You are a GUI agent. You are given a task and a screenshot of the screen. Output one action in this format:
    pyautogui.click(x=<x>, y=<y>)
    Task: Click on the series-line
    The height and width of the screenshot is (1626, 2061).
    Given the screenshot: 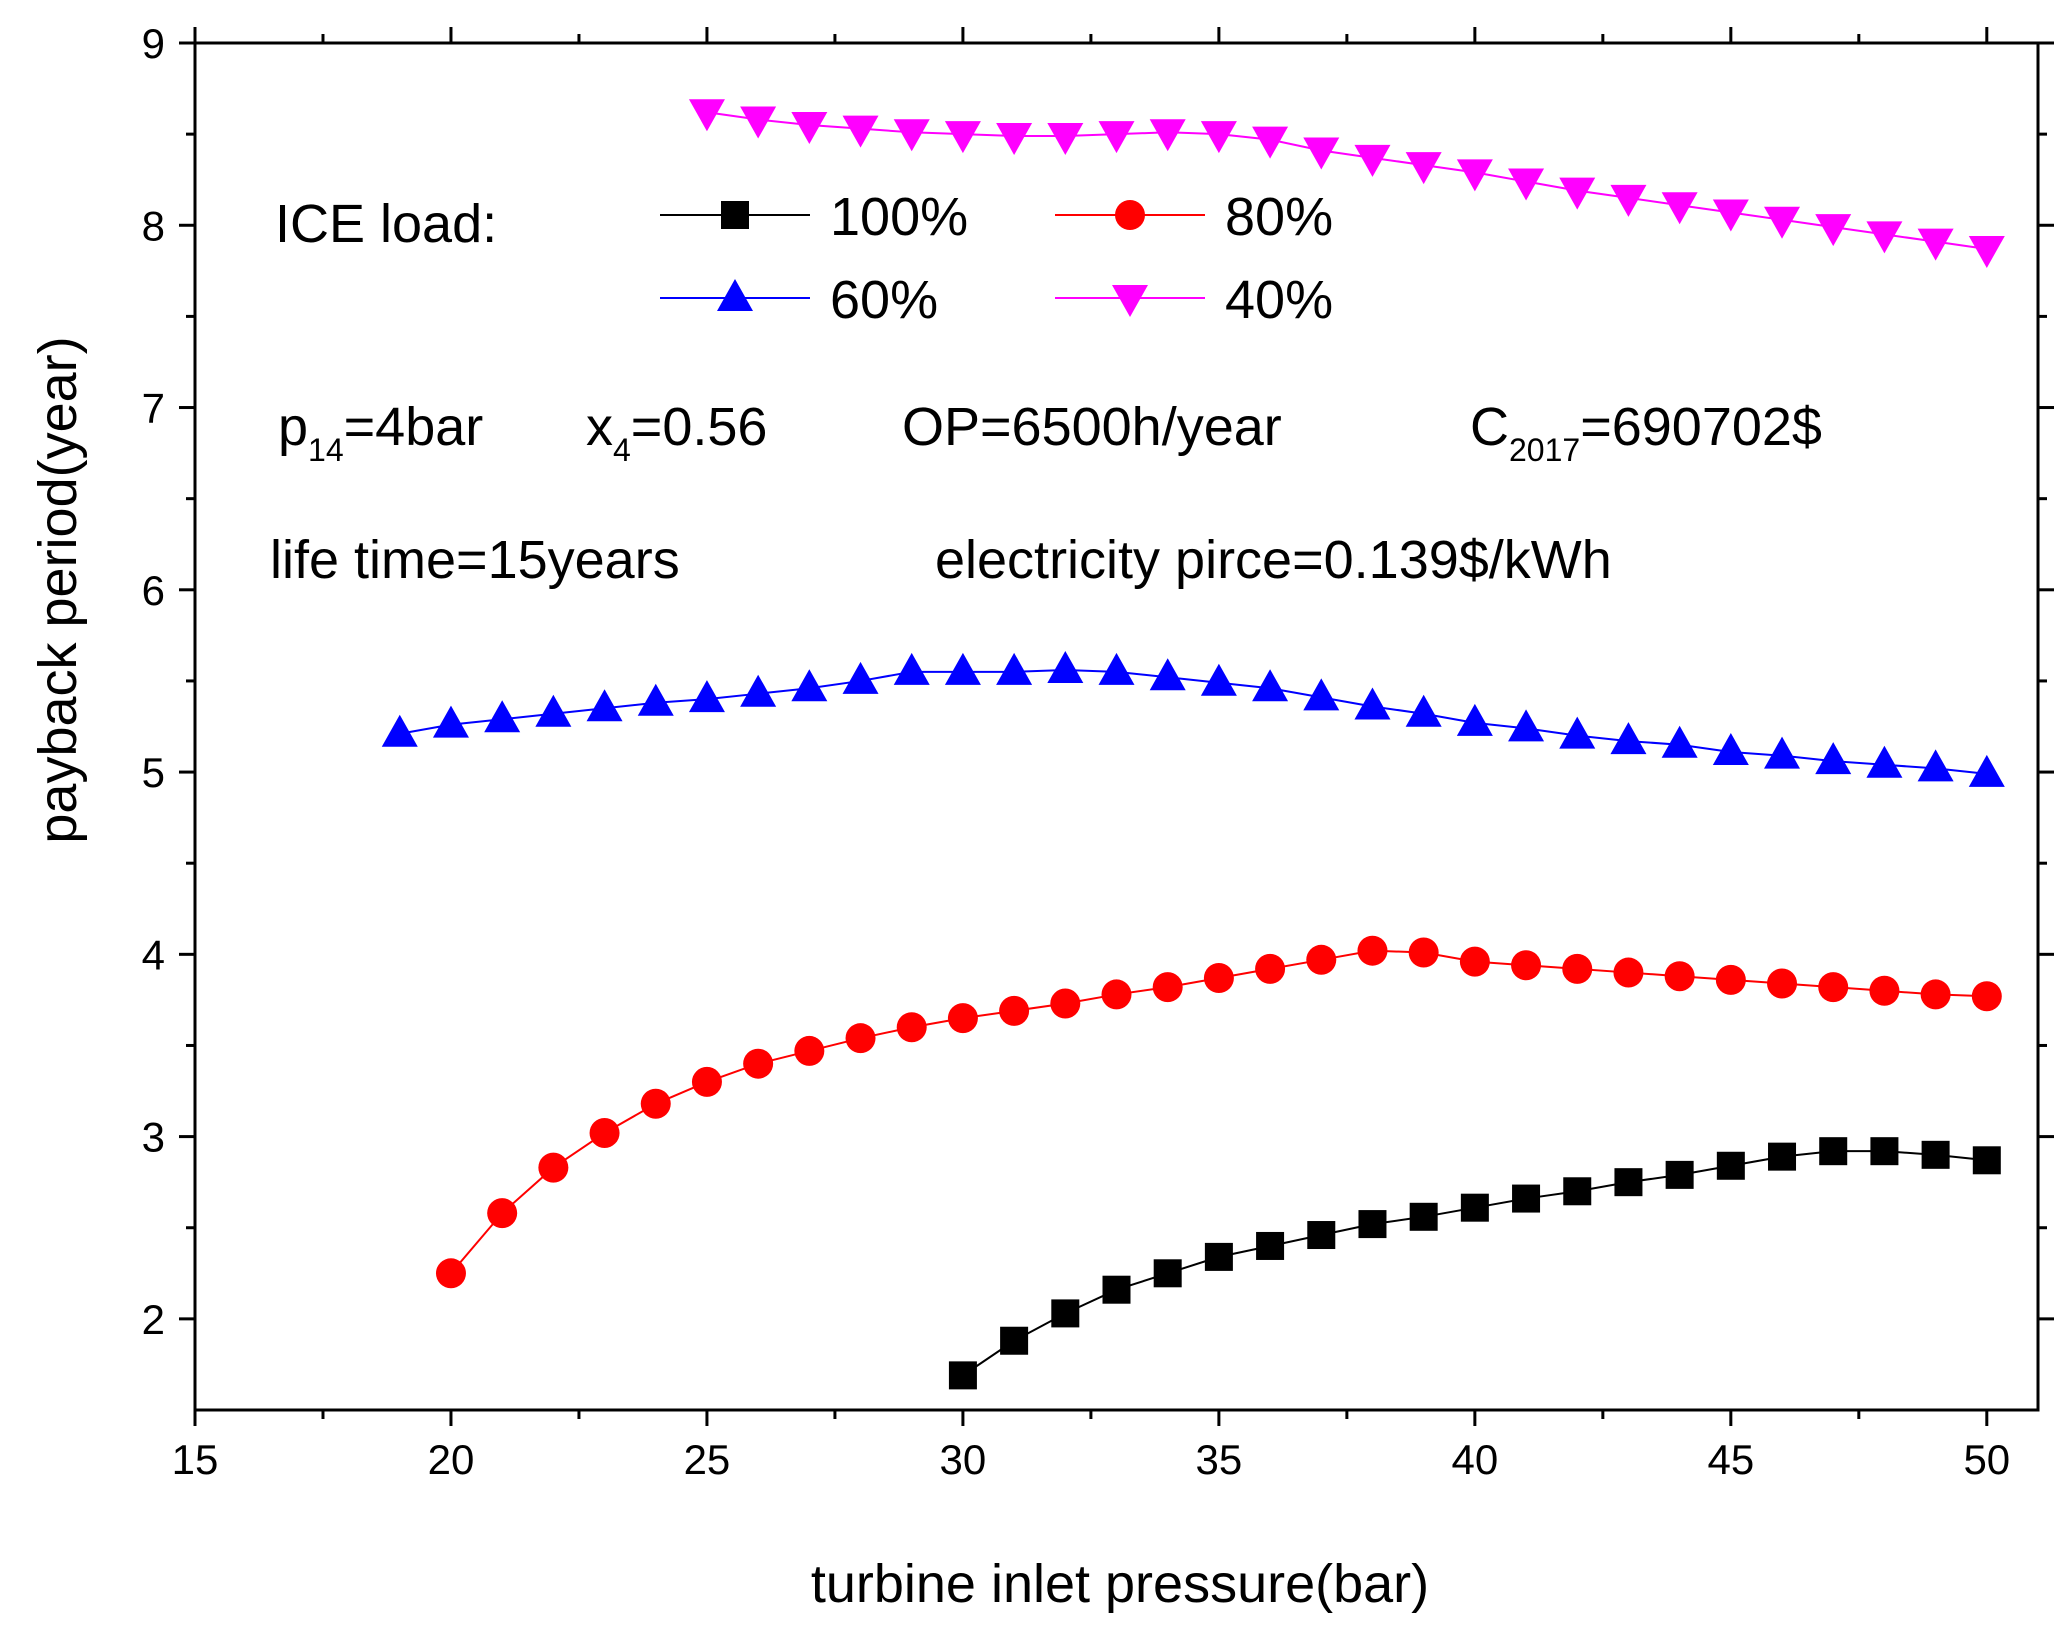 What is the action you would take?
    pyautogui.click(x=1193, y=721)
    